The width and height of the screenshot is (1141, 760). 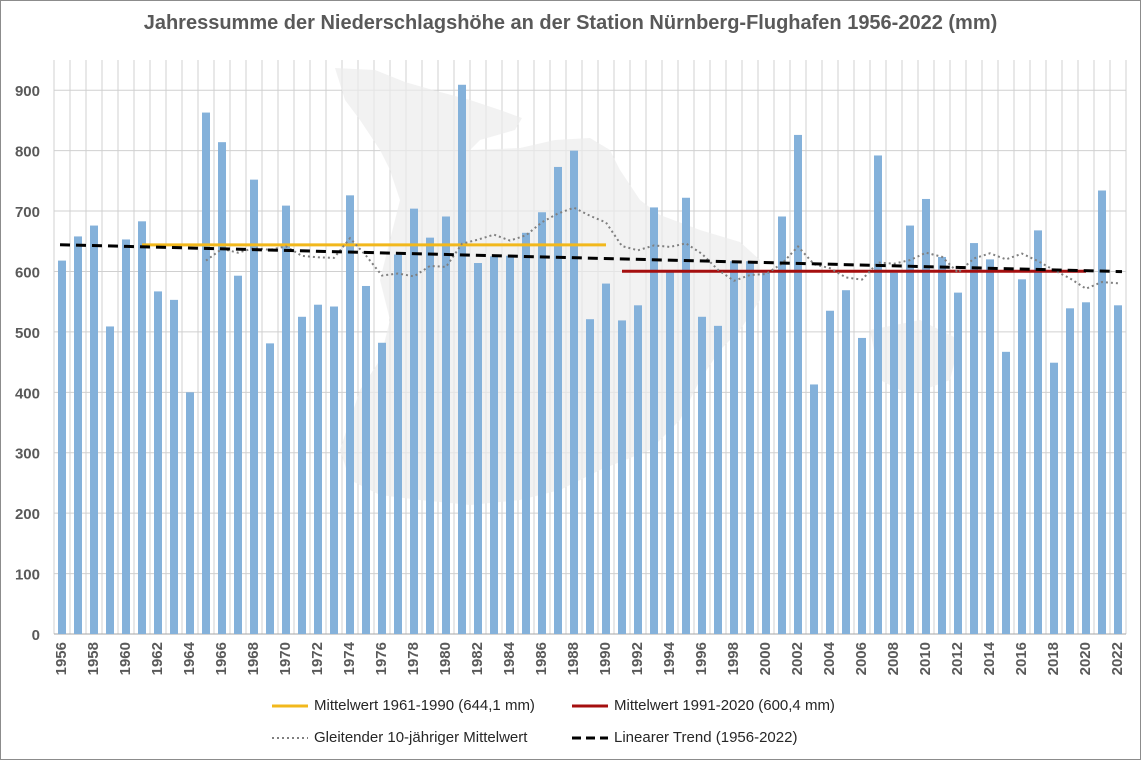 What do you see at coordinates (590, 737) in the screenshot?
I see `legend-swatch-linear-trend` at bounding box center [590, 737].